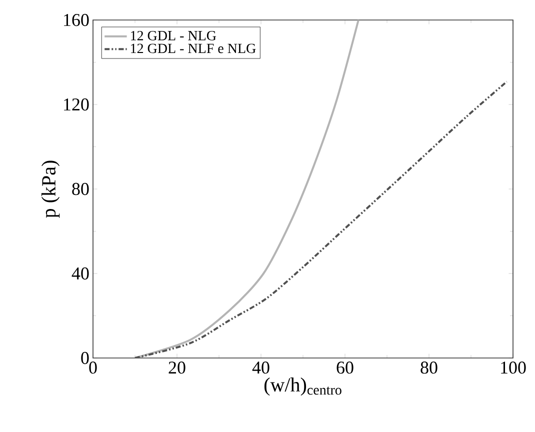 Image resolution: width=535 pixels, height=432 pixels. Describe the element at coordinates (429, 368) in the screenshot. I see `x-tick-label: 80` at that location.